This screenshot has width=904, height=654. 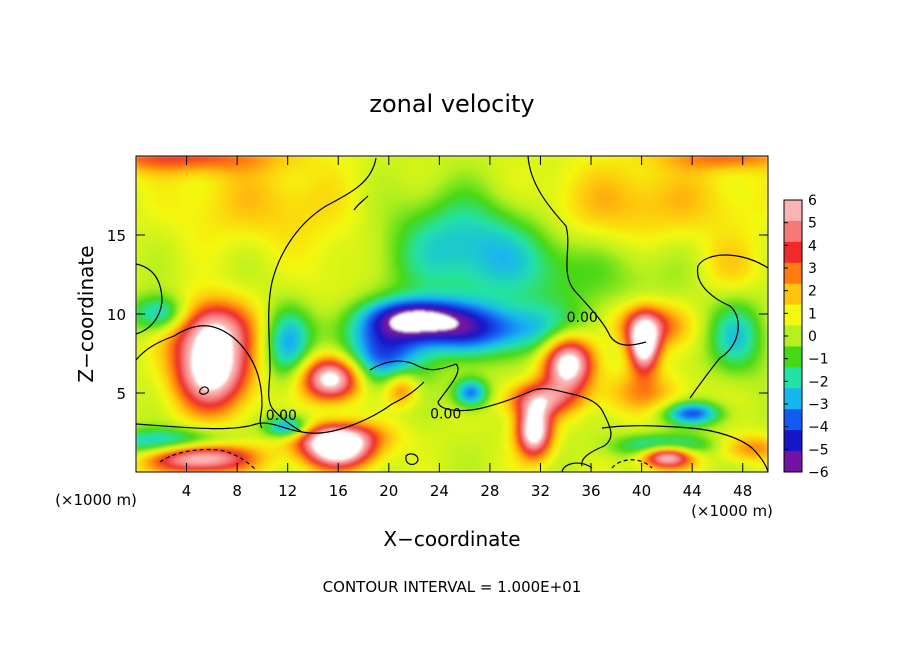 What do you see at coordinates (540, 491) in the screenshot?
I see `x-tick-label: 32` at bounding box center [540, 491].